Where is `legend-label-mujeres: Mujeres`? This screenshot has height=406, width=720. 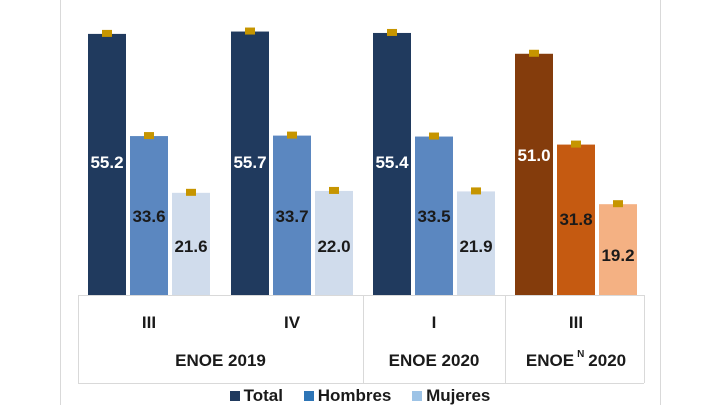 legend-label-mujeres: Mujeres is located at coordinates (458, 395).